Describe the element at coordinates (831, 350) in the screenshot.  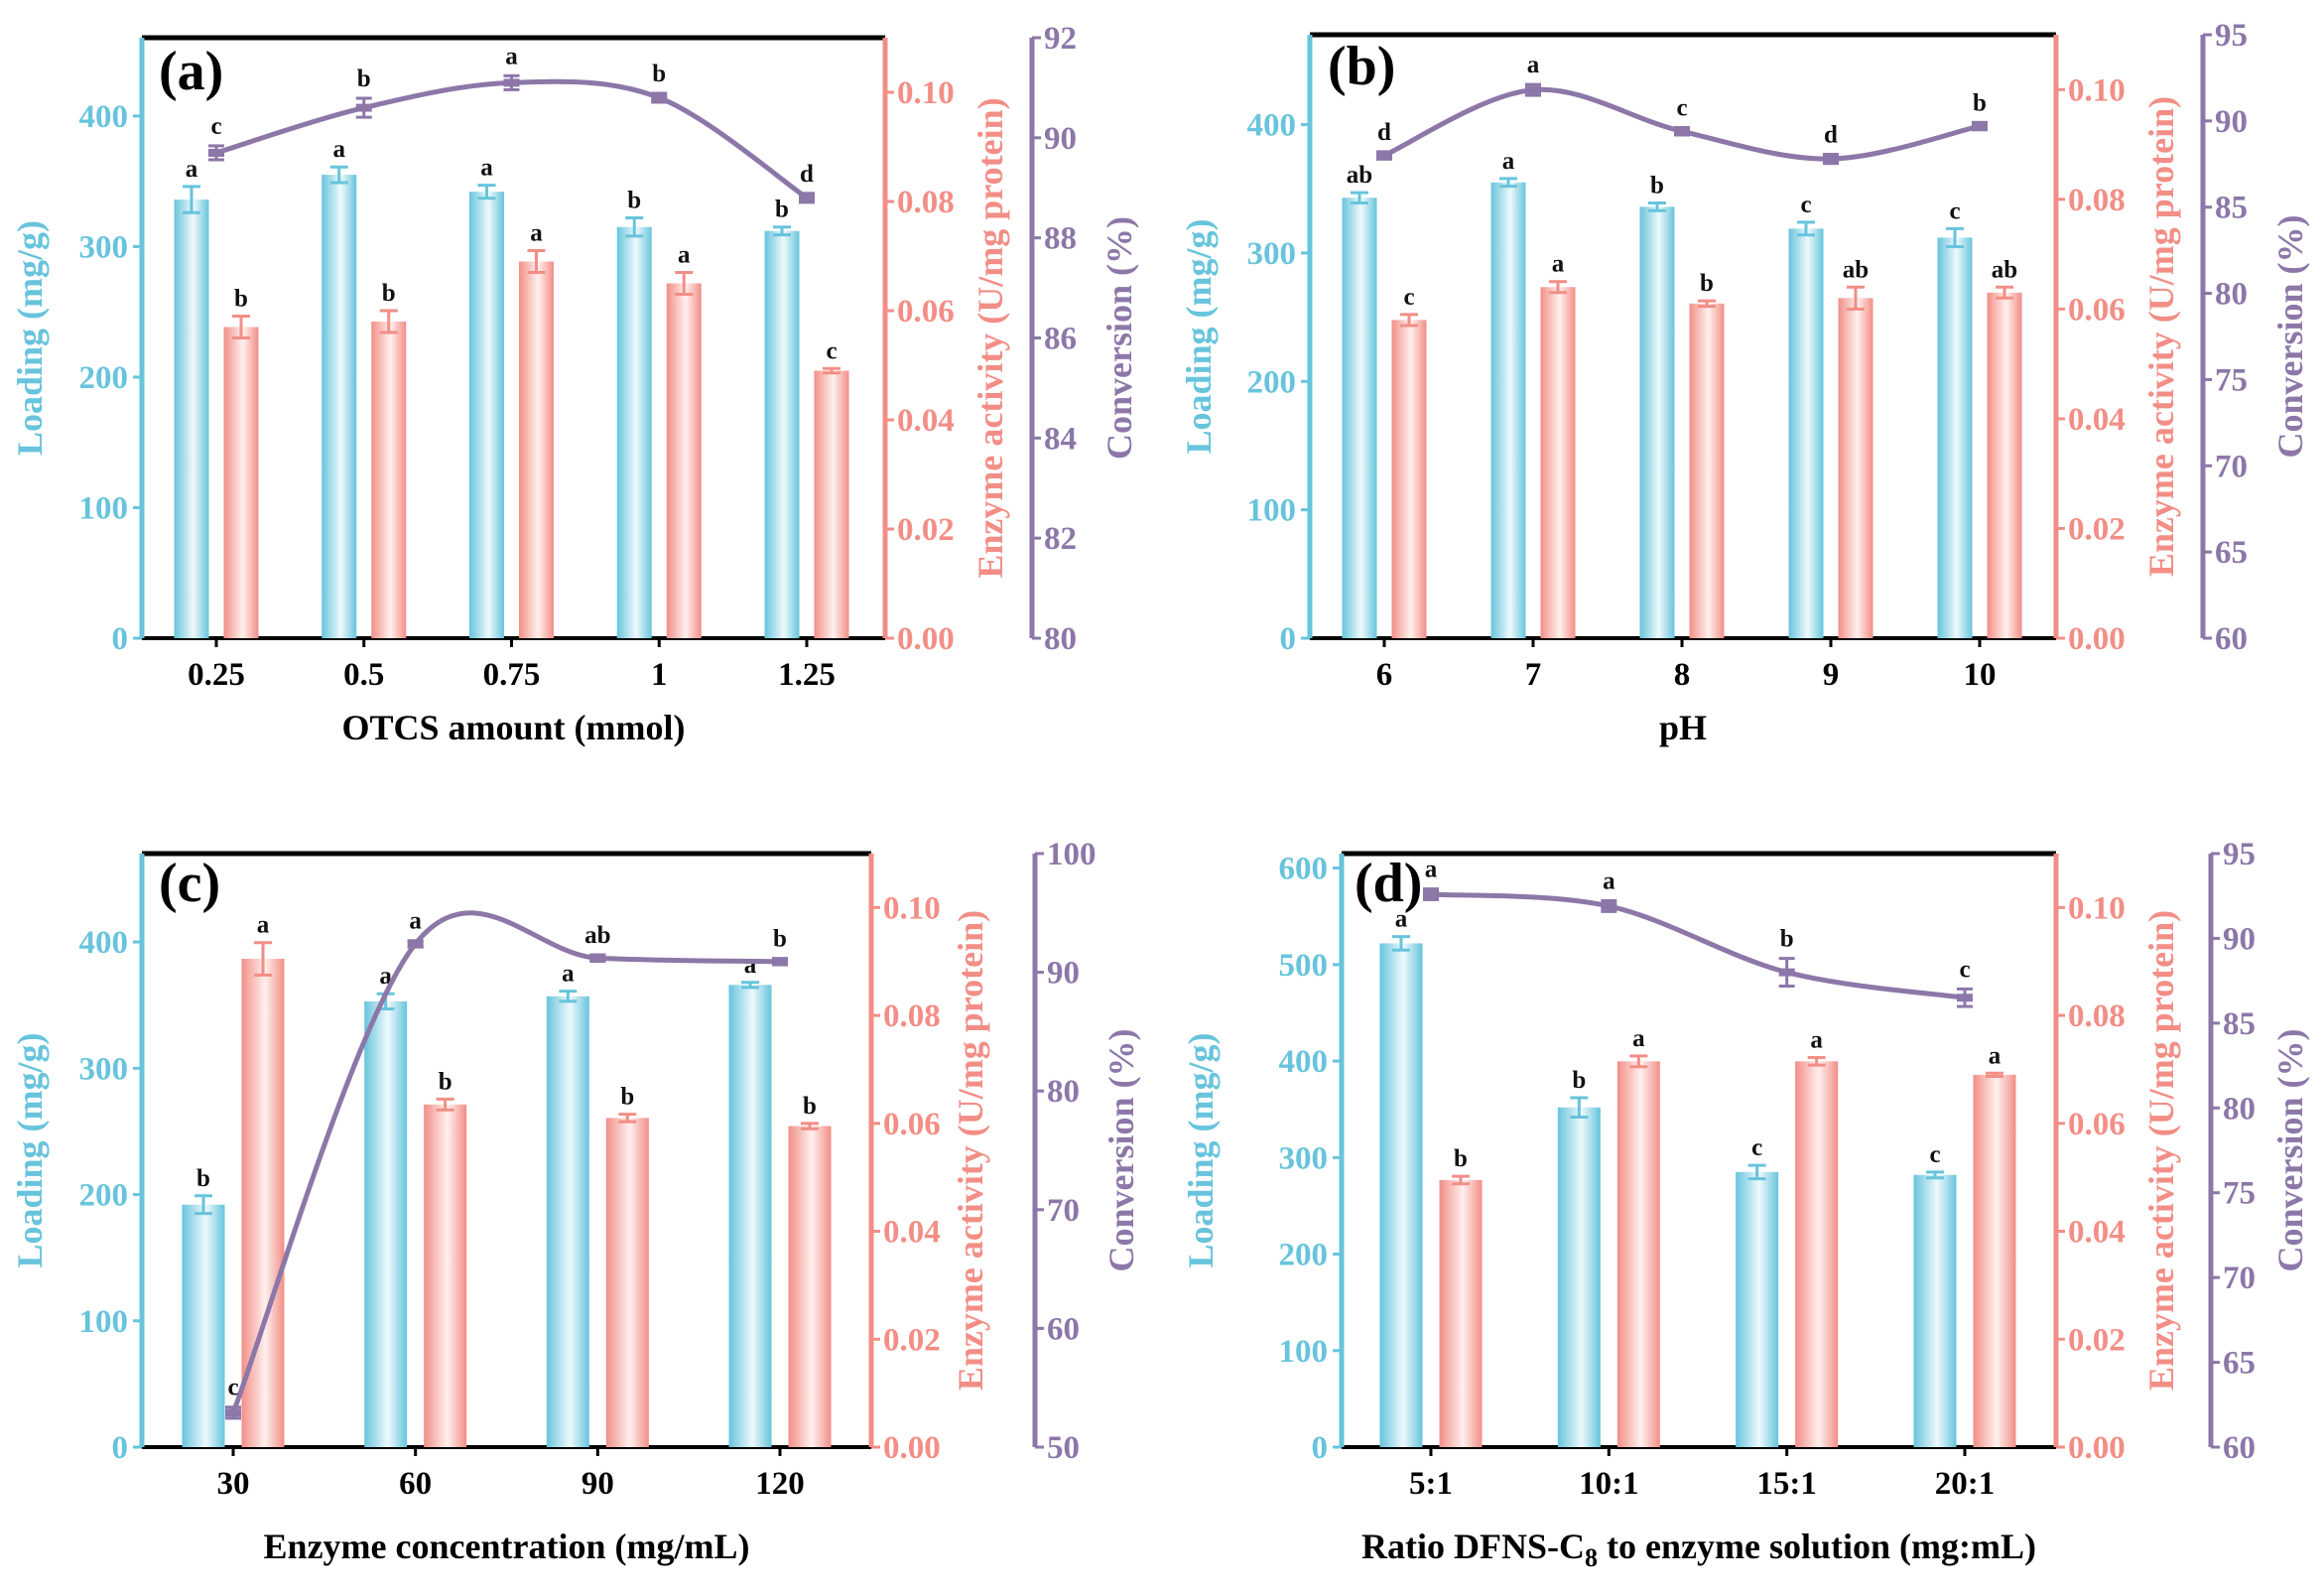
I see `enzyme-significance-label: c` at that location.